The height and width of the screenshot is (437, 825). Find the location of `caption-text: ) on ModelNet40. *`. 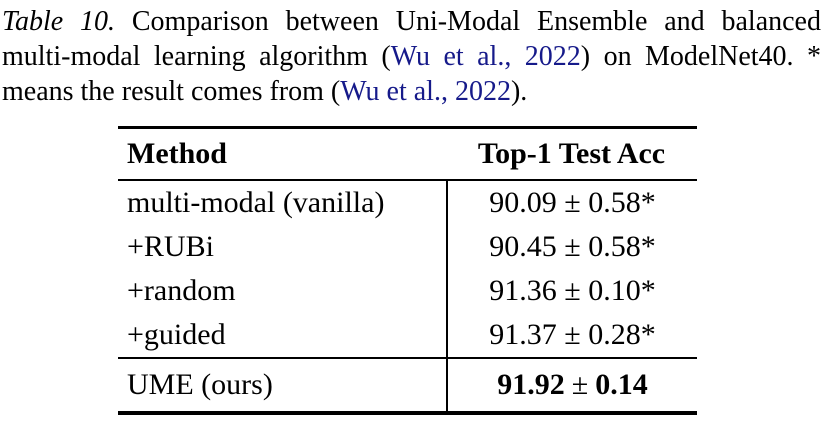

caption-text: ) on ModelNet40. * is located at coordinates (701, 56).